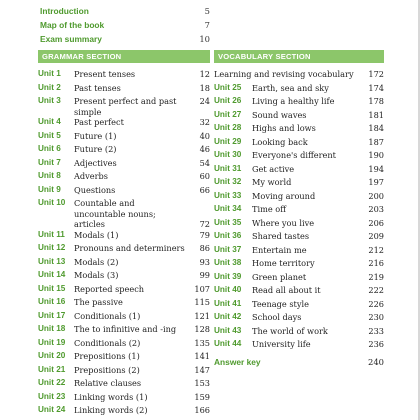 Image resolution: width=420 pixels, height=420 pixels. Describe the element at coordinates (299, 346) in the screenshot. I see `unit-row: Unit 44 University life 236` at that location.